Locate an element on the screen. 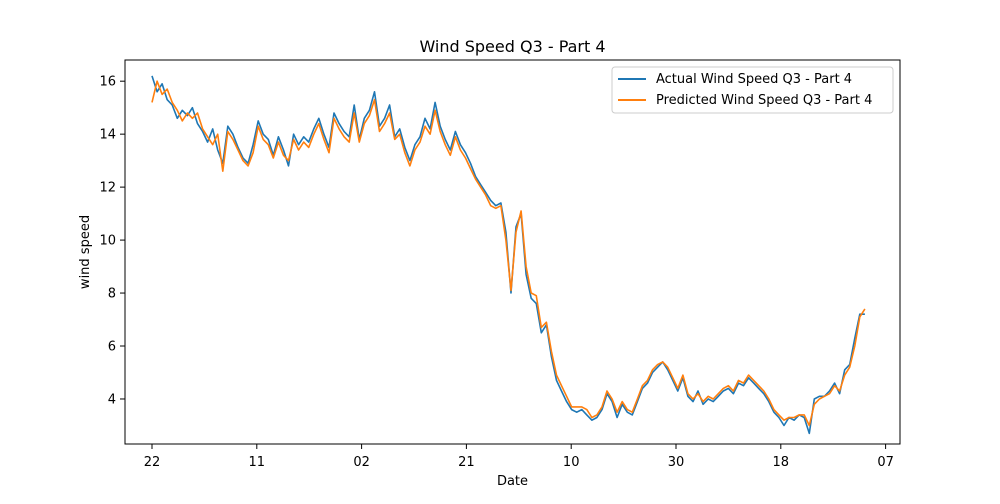 The image size is (1000, 504). x-tick-label: 21 is located at coordinates (466, 462).